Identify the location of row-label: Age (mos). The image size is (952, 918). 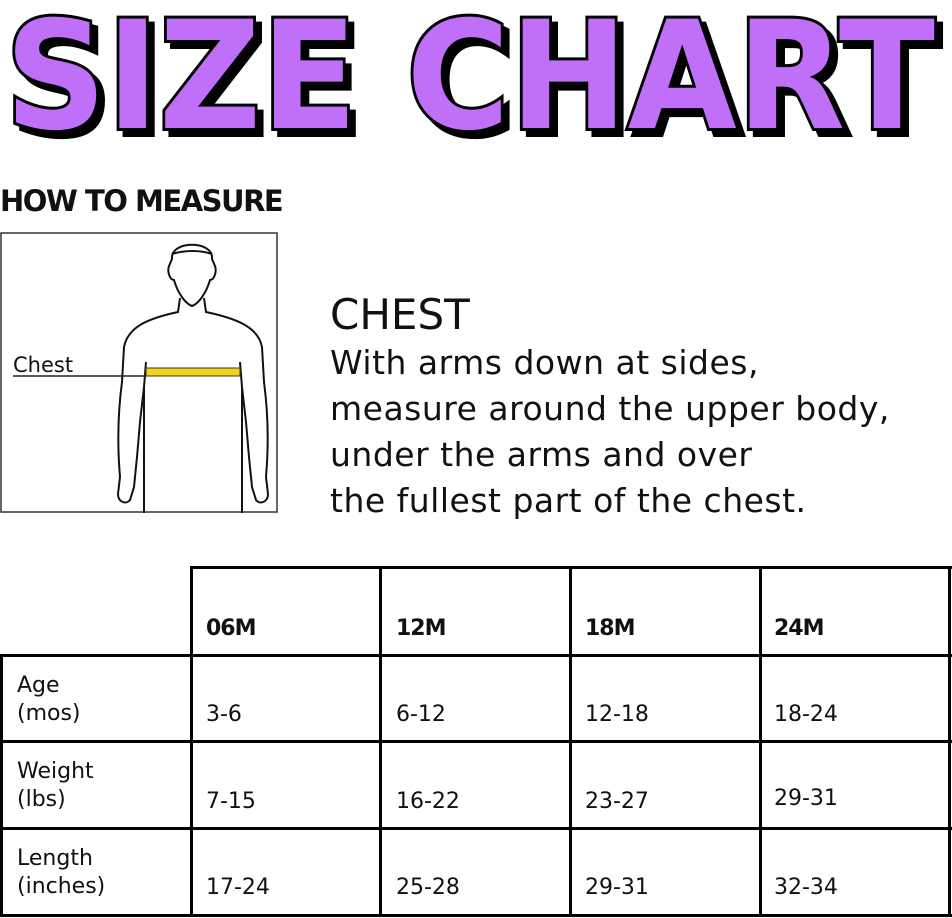
(49, 699).